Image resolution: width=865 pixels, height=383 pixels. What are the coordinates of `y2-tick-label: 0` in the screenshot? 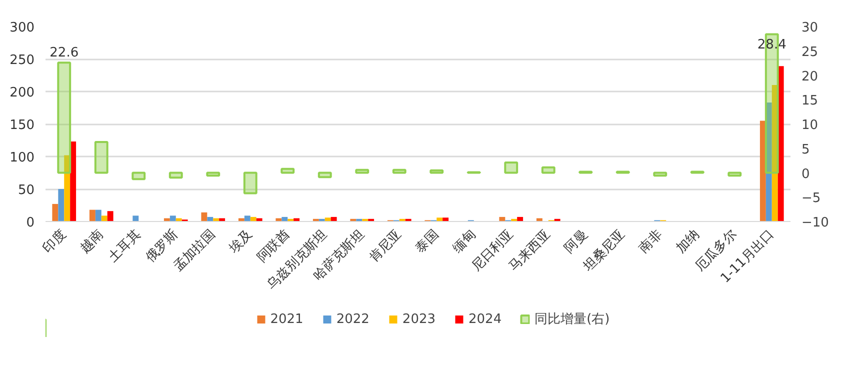 It's located at (806, 174).